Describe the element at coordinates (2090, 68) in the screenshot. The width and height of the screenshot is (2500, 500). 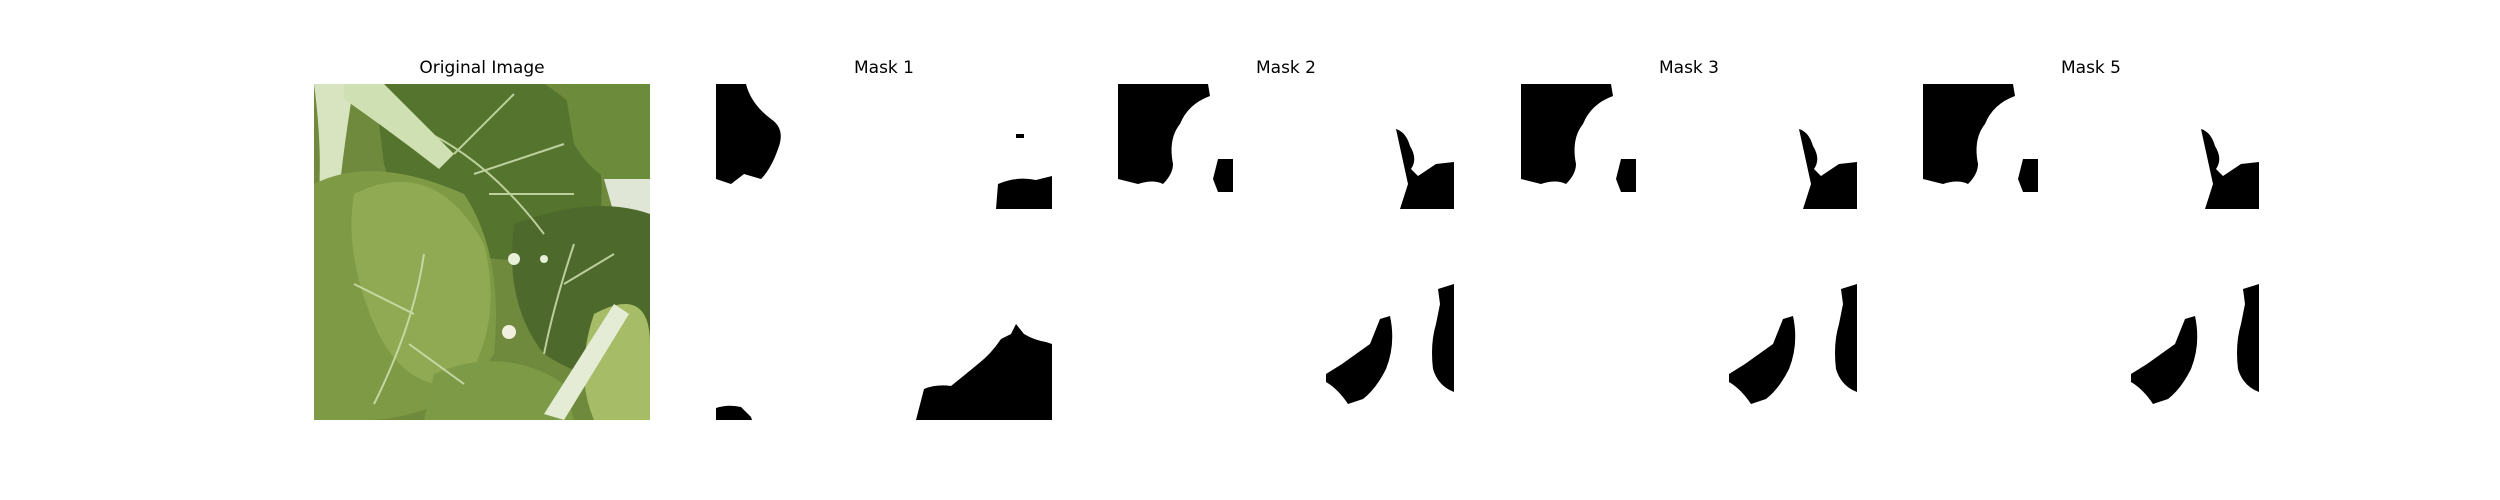
I see `panel-title: Mask 5` at that location.